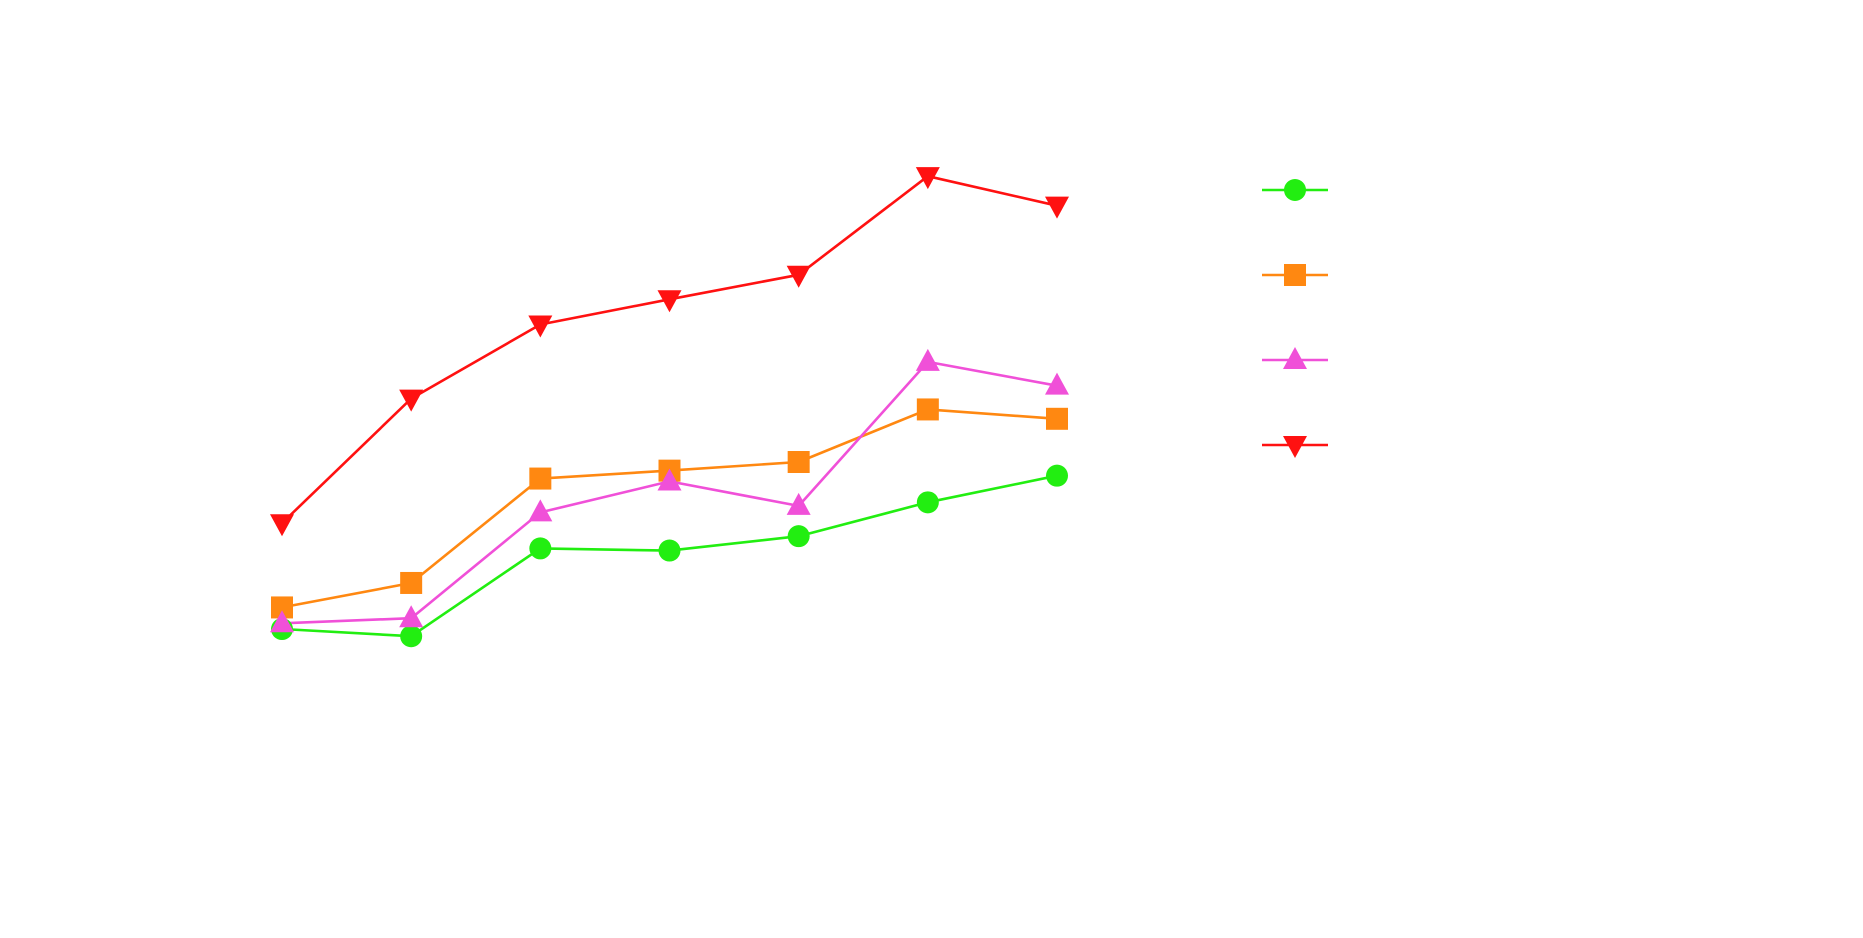 Image resolution: width=1863 pixels, height=938 pixels. I want to click on series-2-line, so click(669, 508).